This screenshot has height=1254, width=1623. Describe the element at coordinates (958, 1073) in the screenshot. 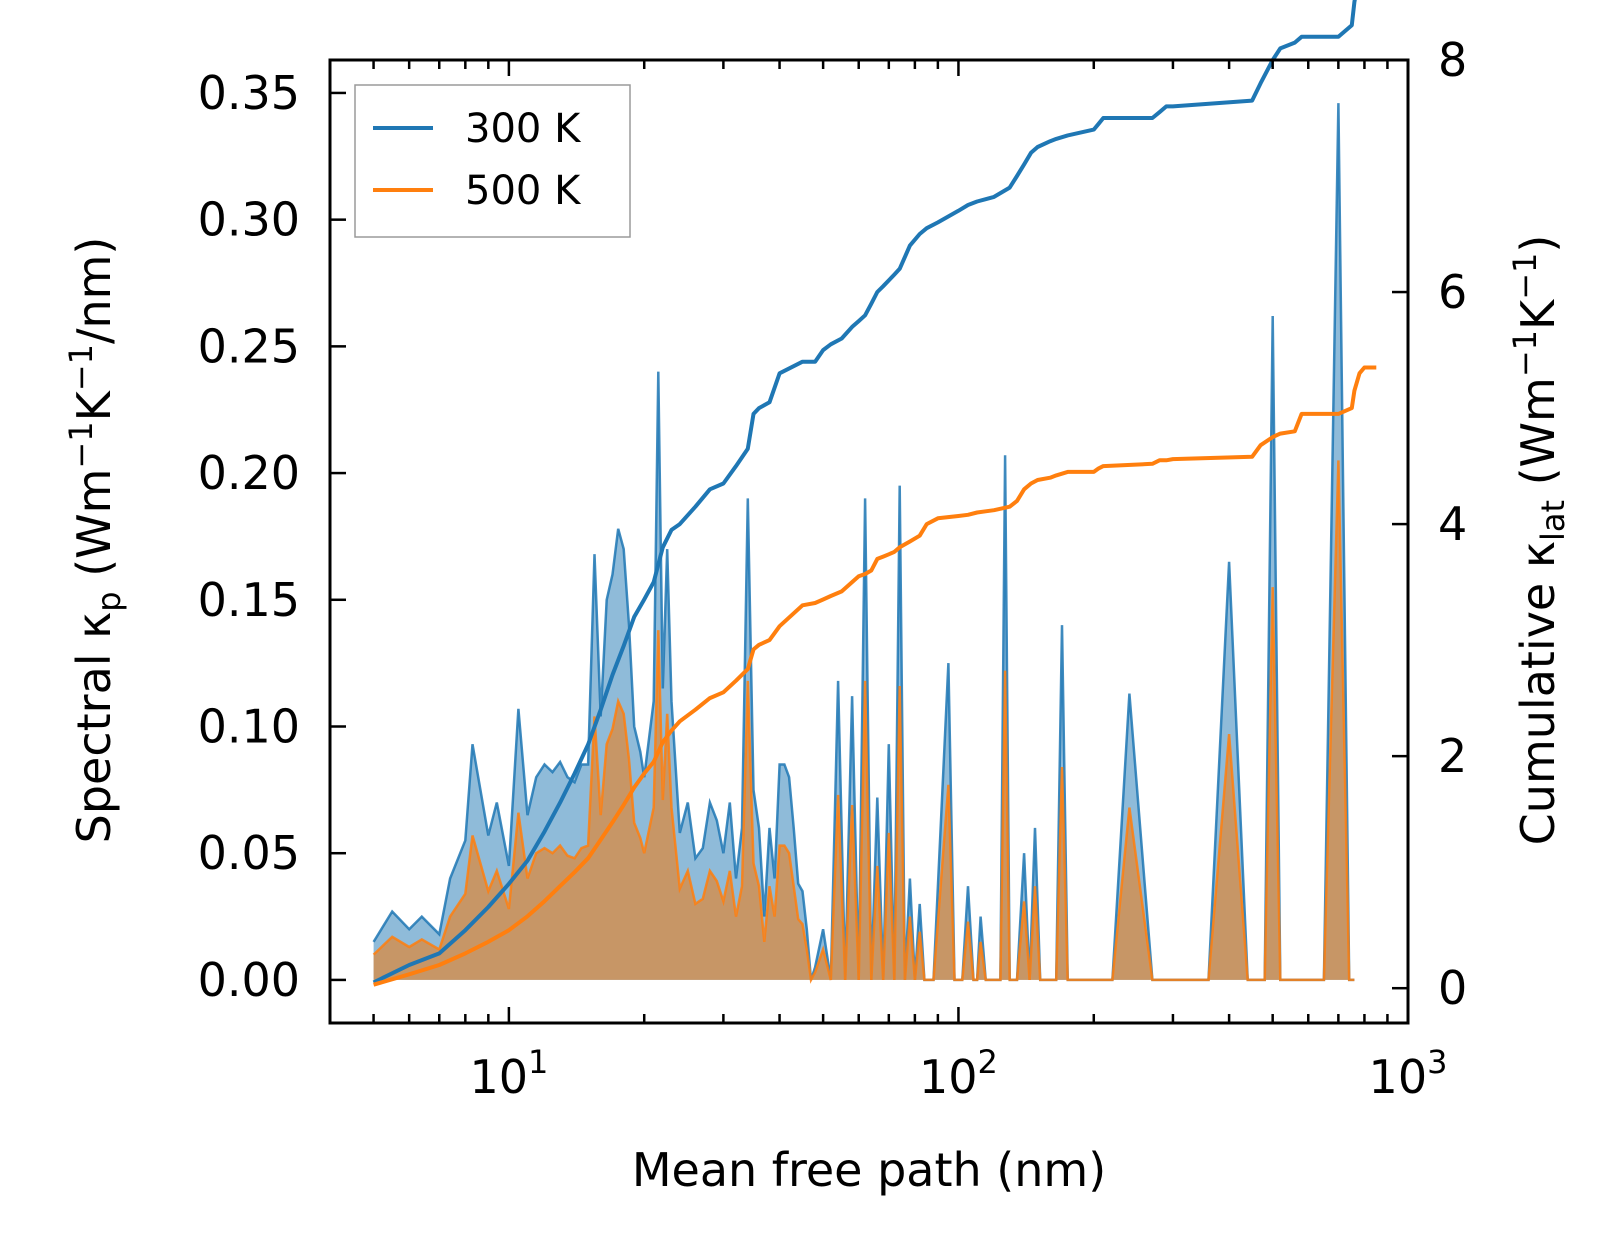

I see `x-tick-label: 10²` at that location.